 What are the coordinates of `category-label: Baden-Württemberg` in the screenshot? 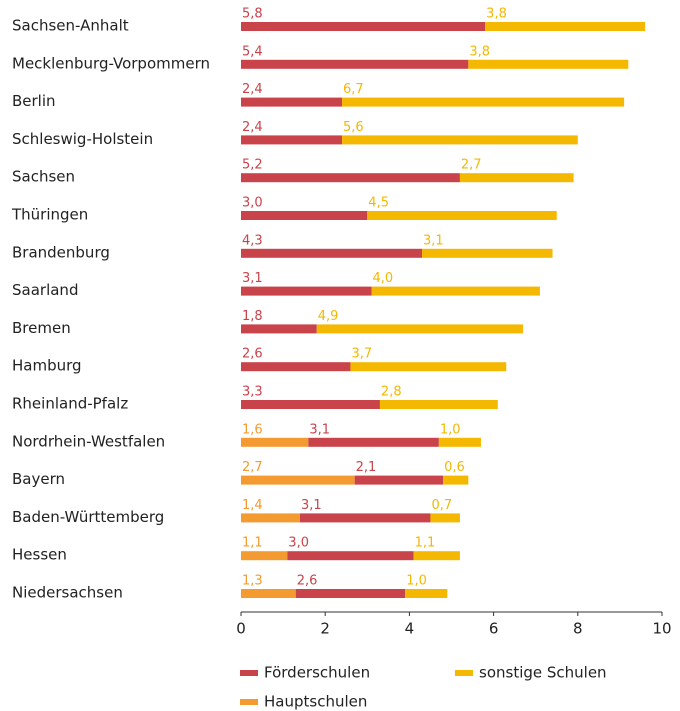 It's located at (88, 517).